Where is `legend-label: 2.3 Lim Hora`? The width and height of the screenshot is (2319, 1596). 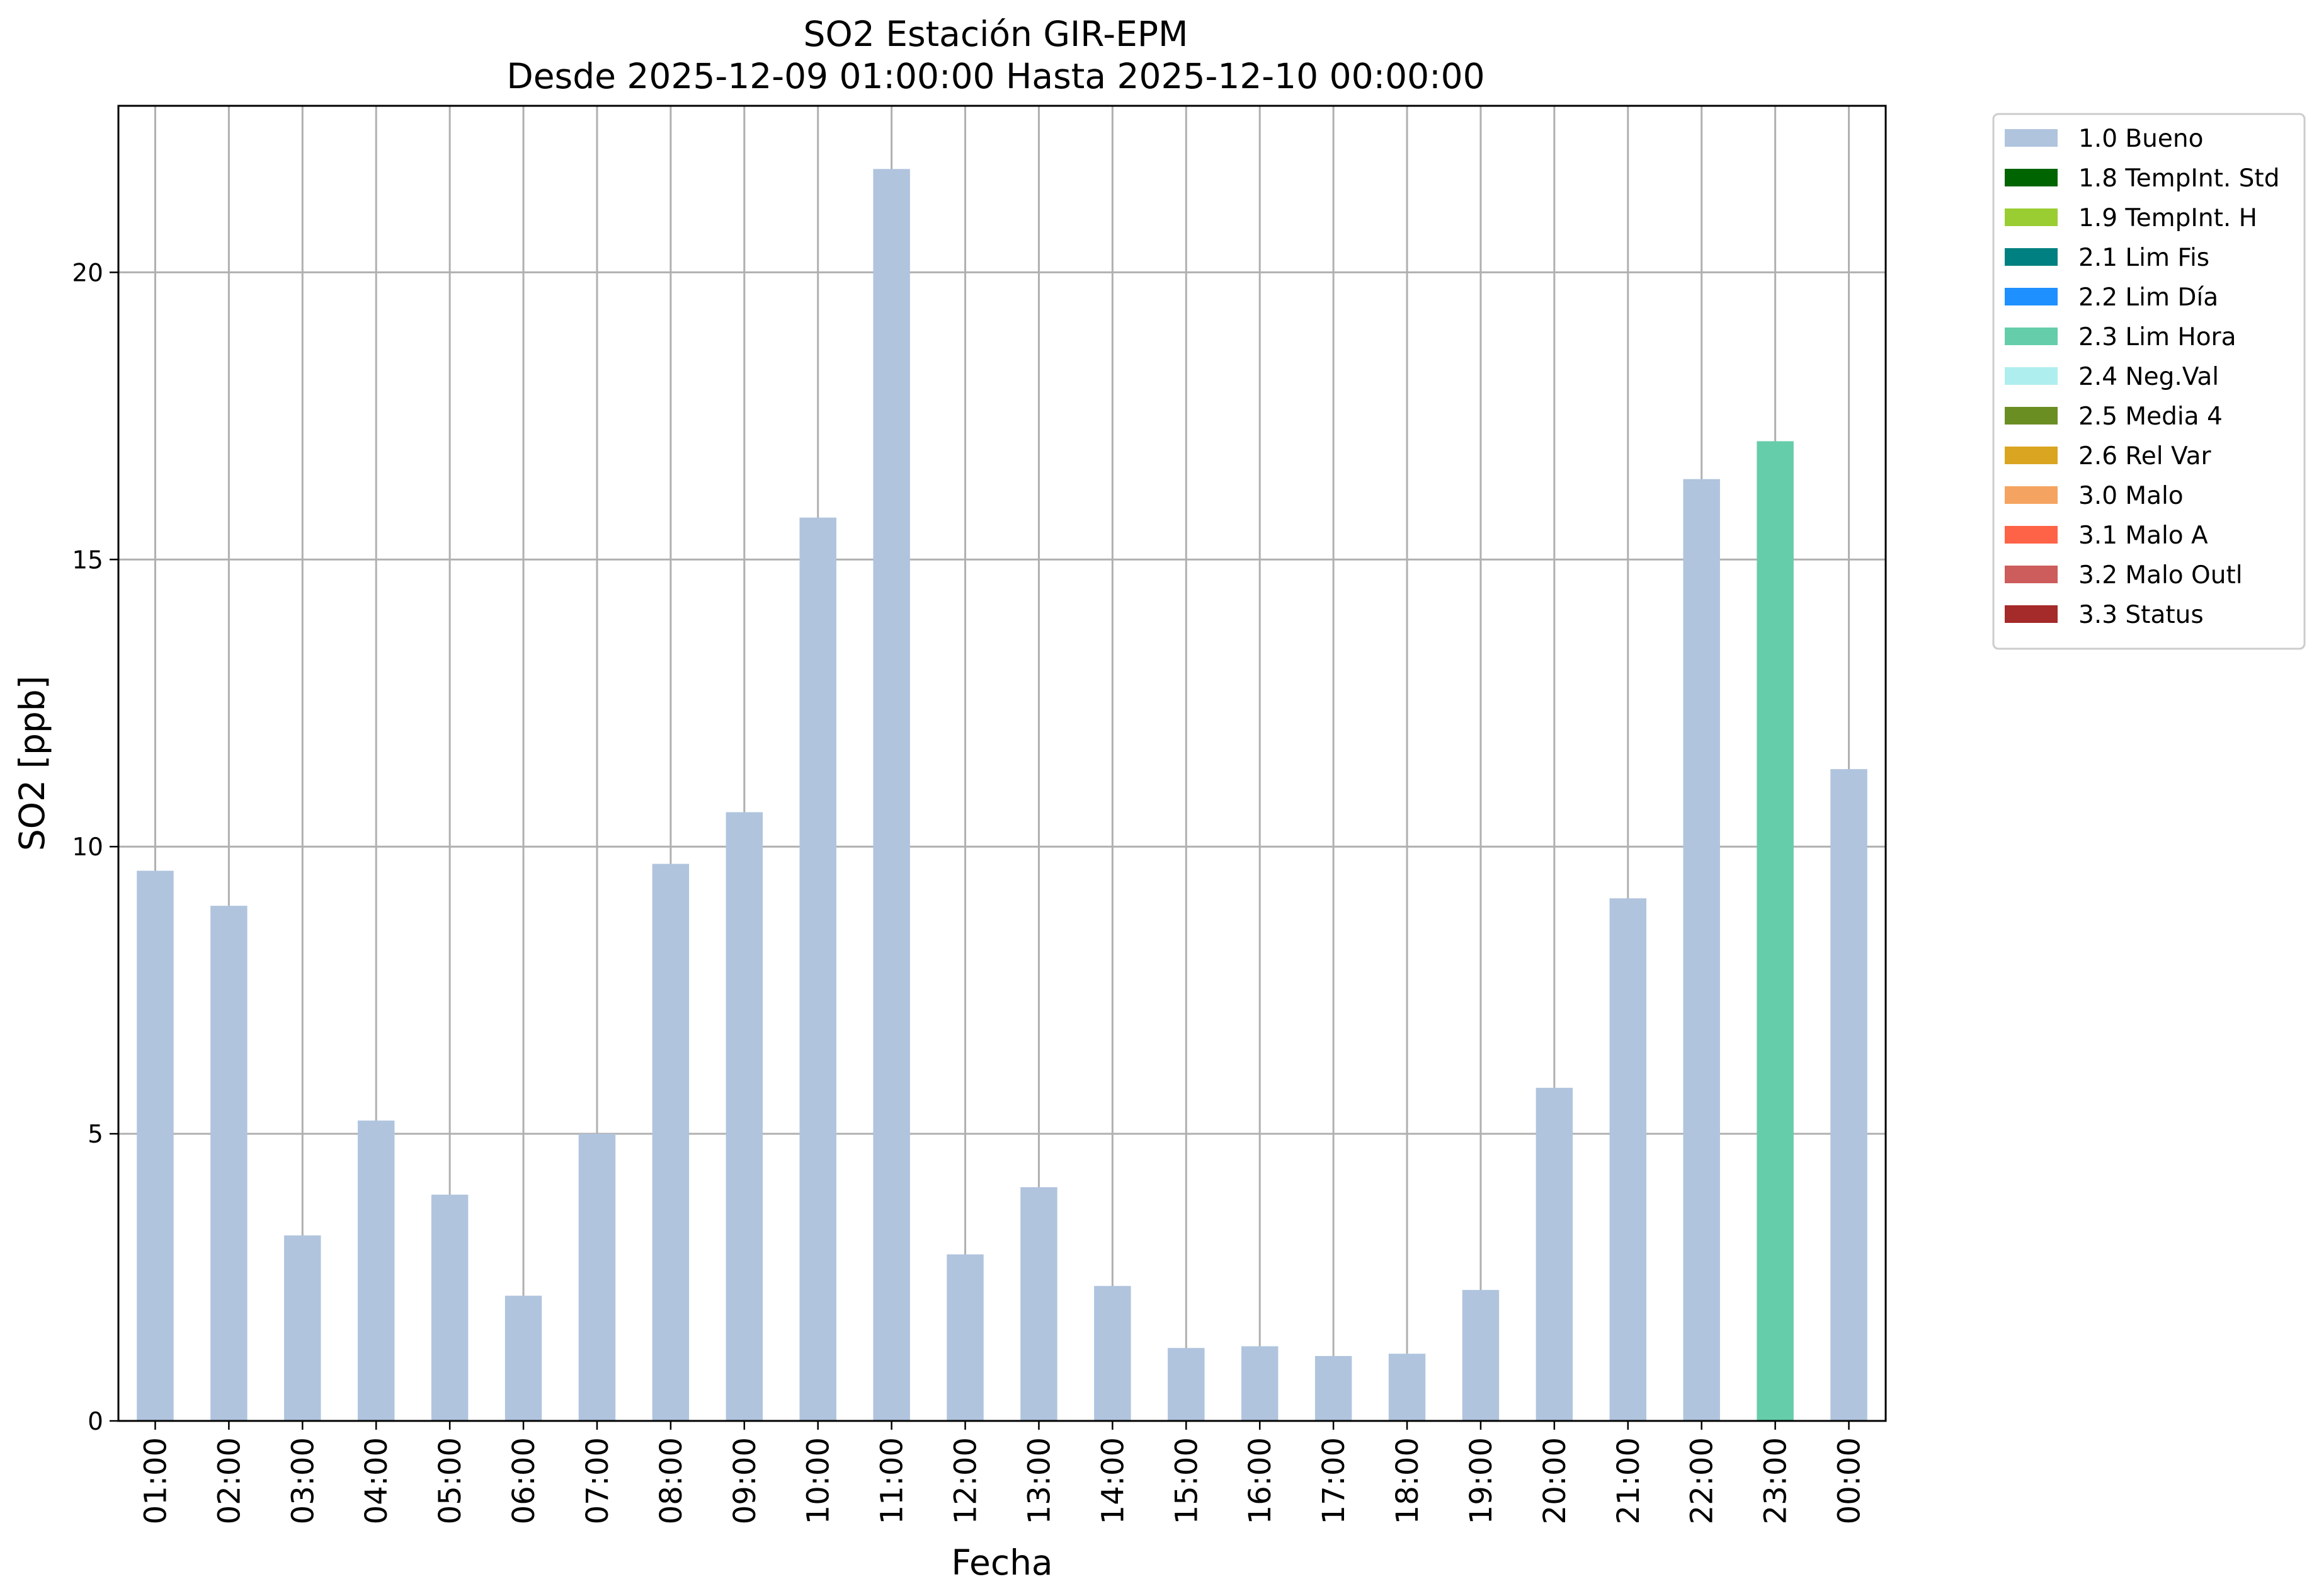
legend-label: 2.3 Lim Hora is located at coordinates (2157, 337).